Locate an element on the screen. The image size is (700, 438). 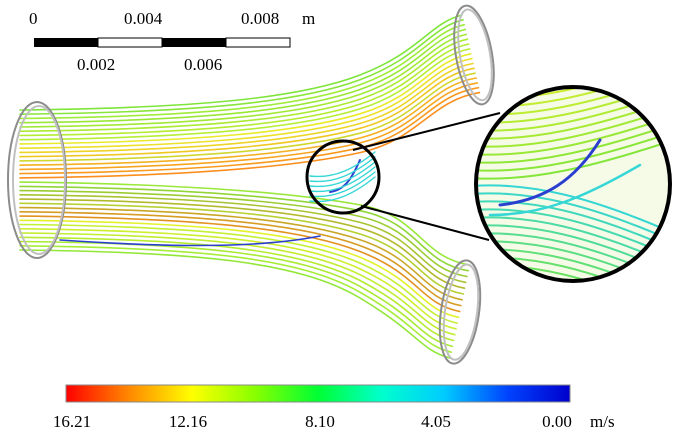
colorbar-tick-405: 4.05 is located at coordinates (436, 421).